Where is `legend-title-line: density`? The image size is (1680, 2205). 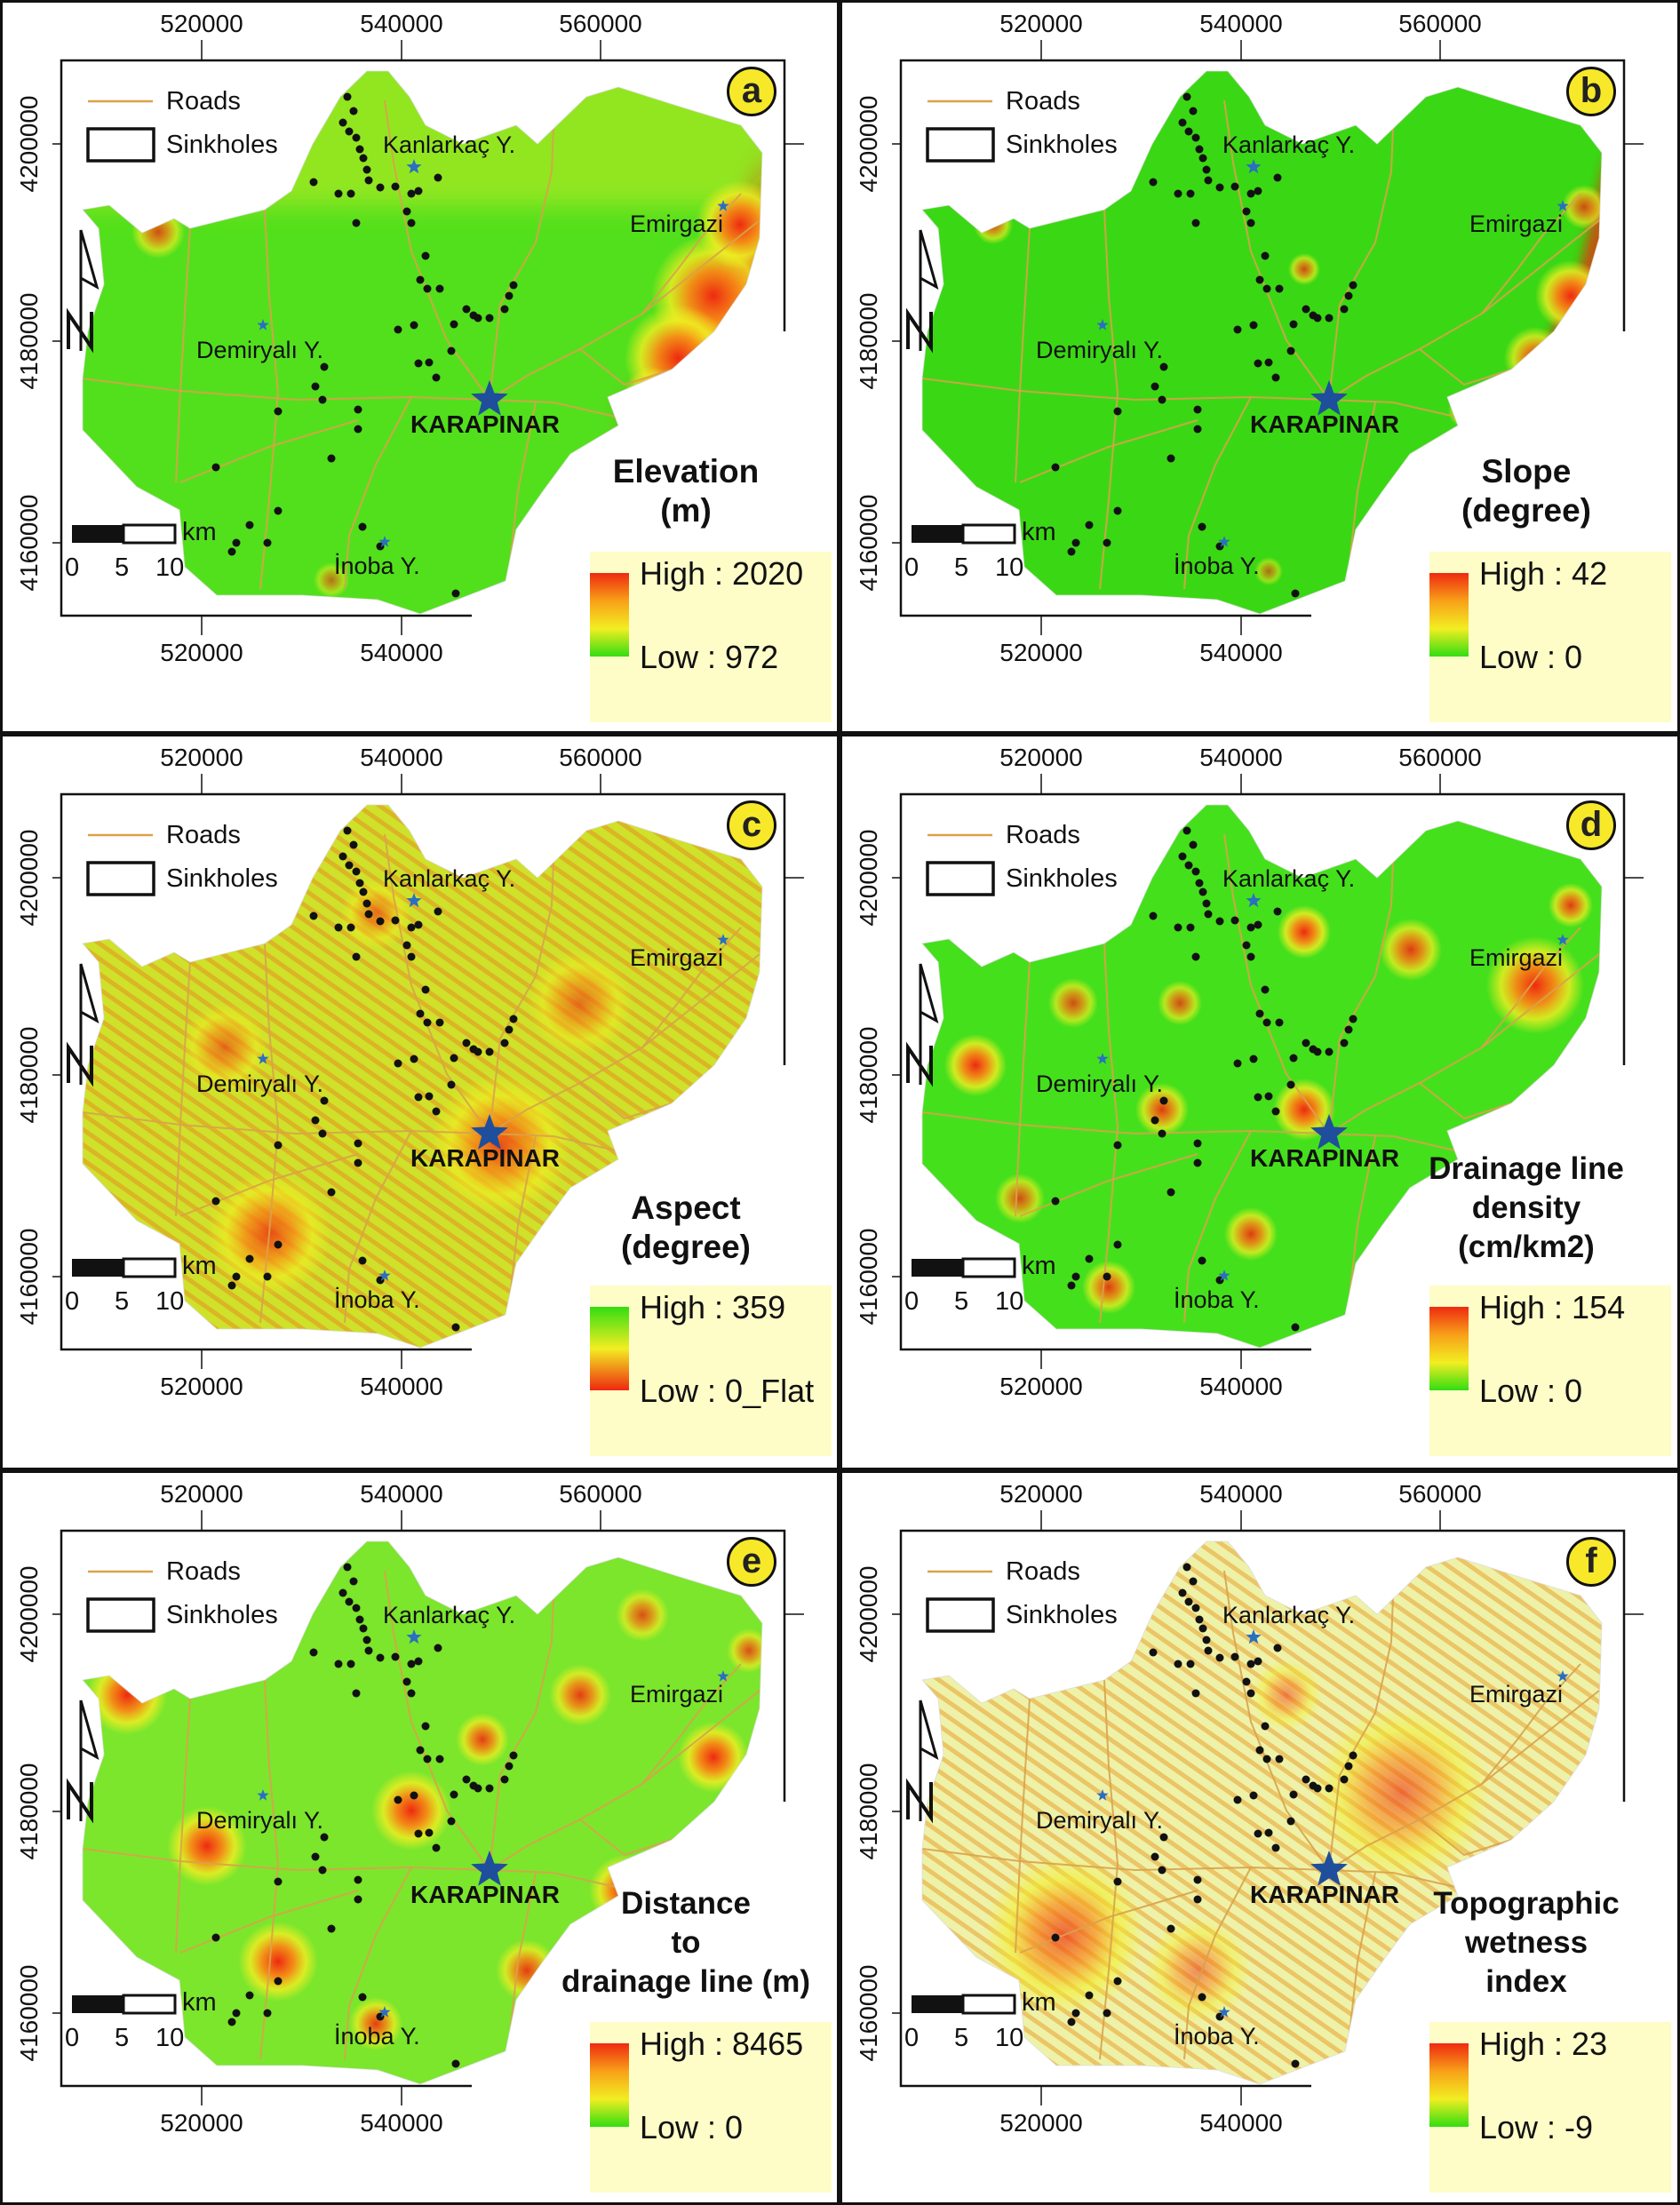 legend-title-line: density is located at coordinates (1526, 1207).